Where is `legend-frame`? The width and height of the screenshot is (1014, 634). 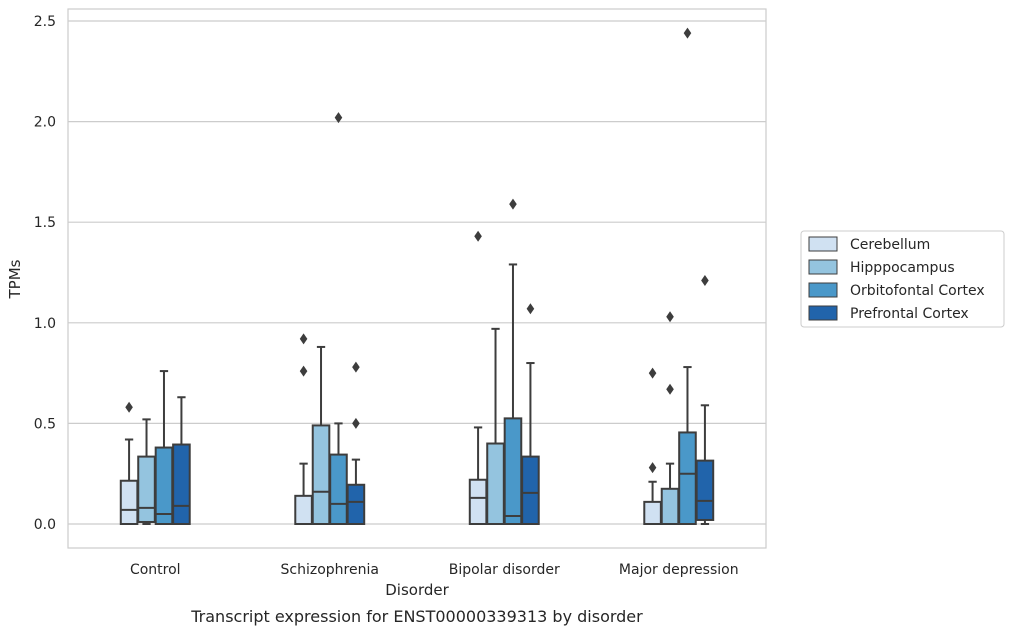
legend-frame is located at coordinates (902, 279).